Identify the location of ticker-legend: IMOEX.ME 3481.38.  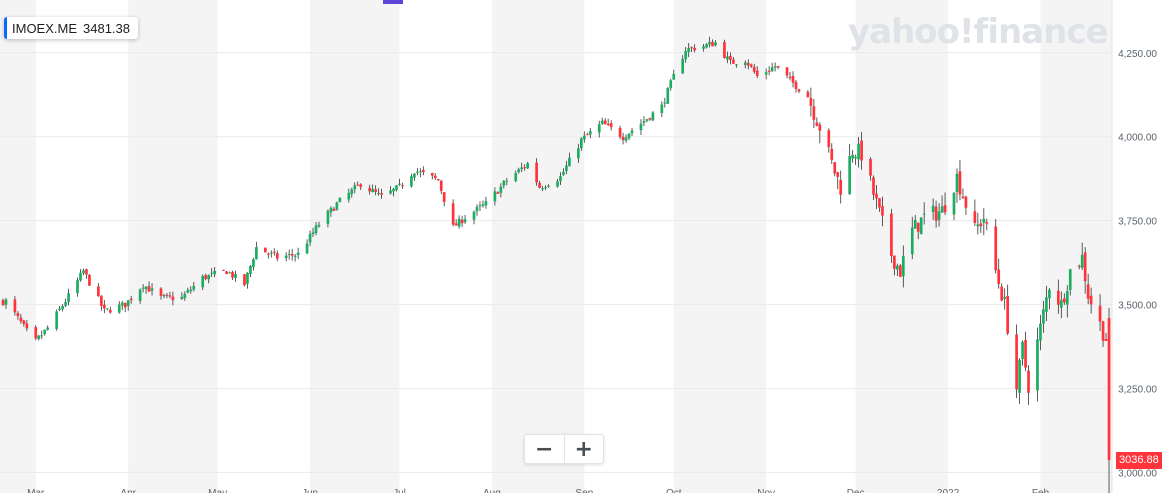
(71, 28).